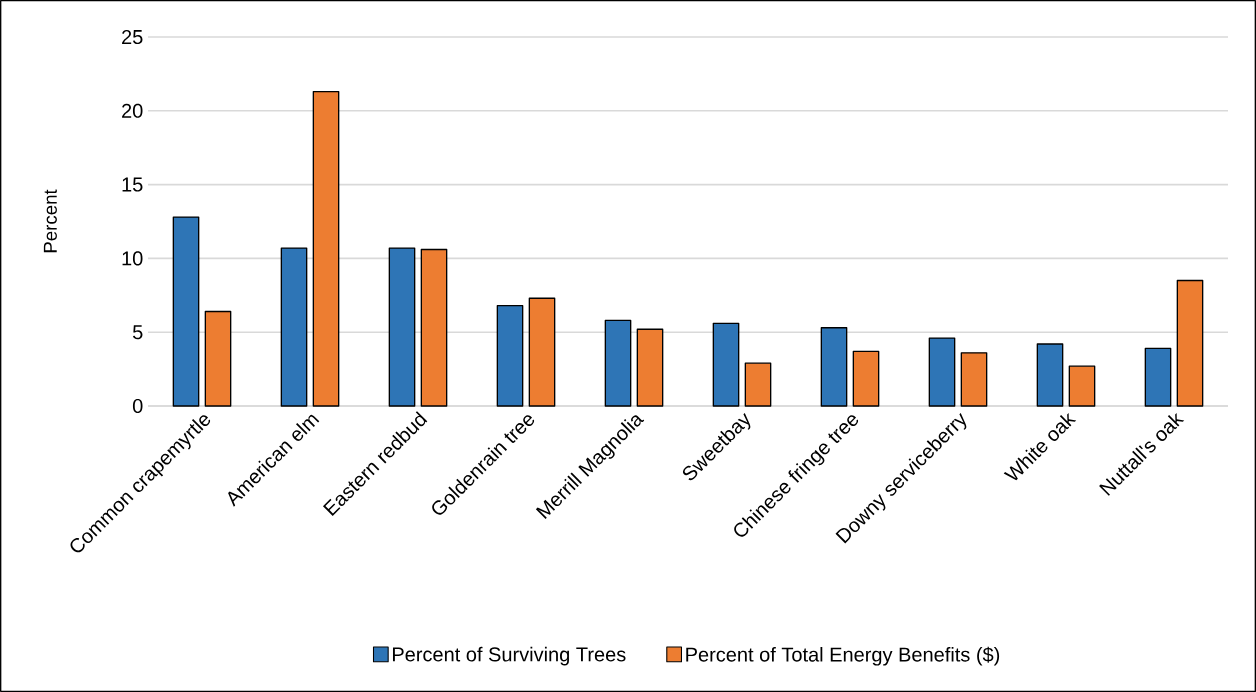 This screenshot has height=692, width=1256. Describe the element at coordinates (132, 258) in the screenshot. I see `y-tick-label: 10` at that location.